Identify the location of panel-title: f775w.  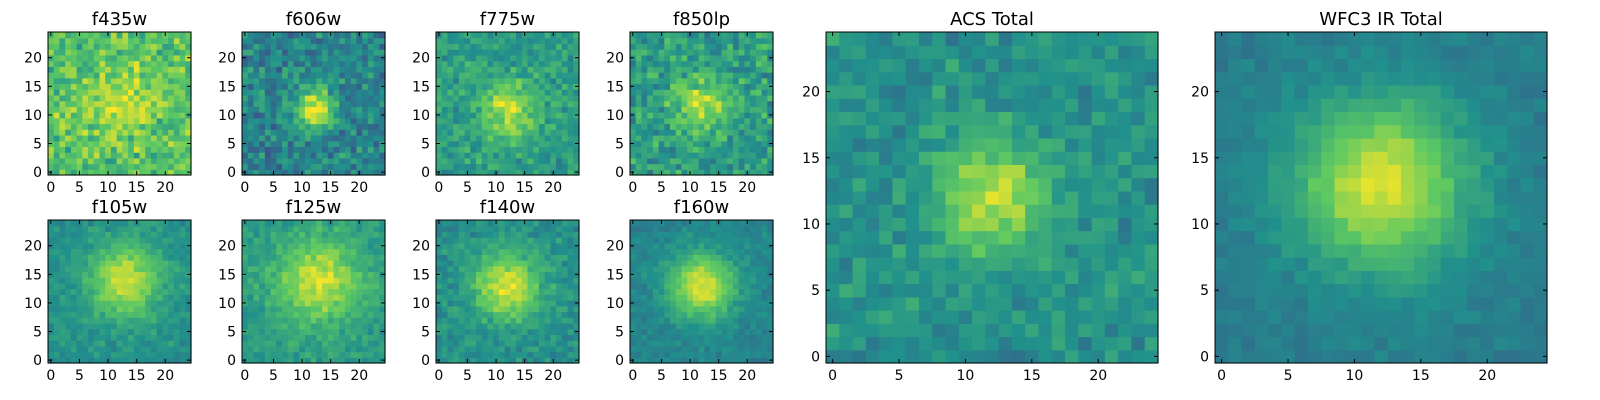
(507, 19).